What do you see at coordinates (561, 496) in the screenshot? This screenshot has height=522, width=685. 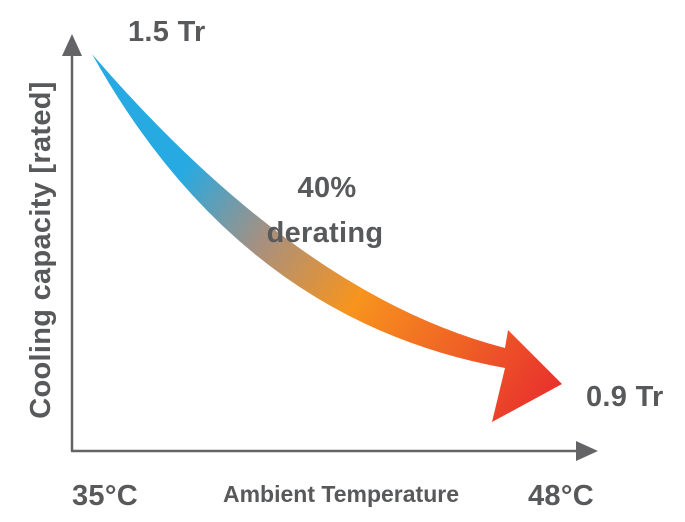 I see `x-end-temperature: 48°C` at bounding box center [561, 496].